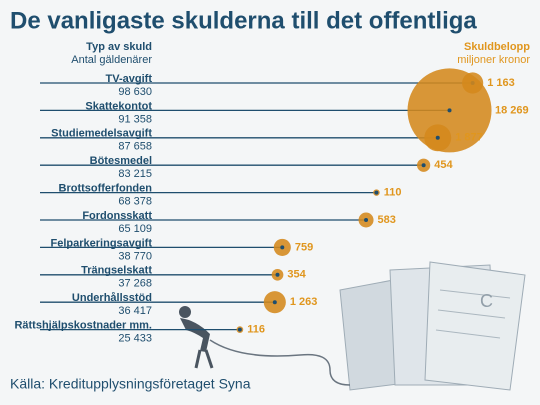  Describe the element at coordinates (106, 189) in the screenshot. I see `category-label: Brottsofferfonden` at that location.